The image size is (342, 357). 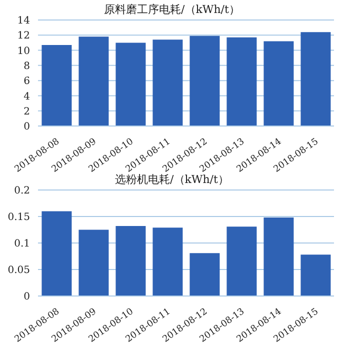 What do you see at coordinates (27, 82) in the screenshot?
I see `y-tick-label: 6` at bounding box center [27, 82].